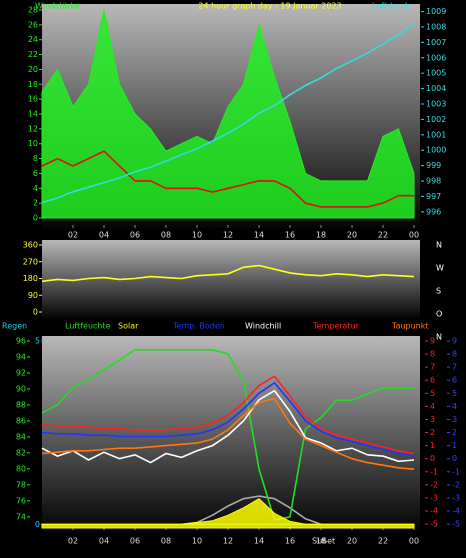 This screenshot has height=558, width=466. Describe the element at coordinates (436, 134) in the screenshot. I see `y-tick-label: 1001` at that location.